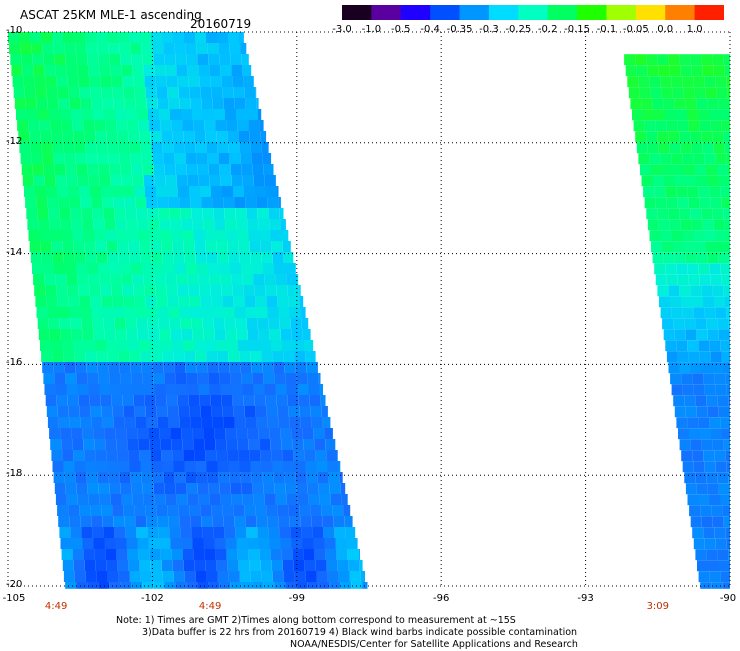 This screenshot has width=740, height=651. What do you see at coordinates (585, 598) in the screenshot?
I see `x-axis-label: -93` at bounding box center [585, 598].